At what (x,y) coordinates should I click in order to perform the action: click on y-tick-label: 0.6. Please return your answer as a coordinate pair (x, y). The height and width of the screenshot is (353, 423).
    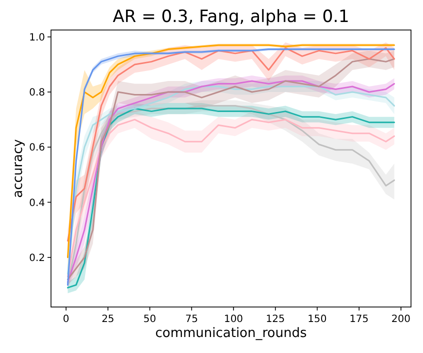
    Looking at the image, I should click on (37, 148).